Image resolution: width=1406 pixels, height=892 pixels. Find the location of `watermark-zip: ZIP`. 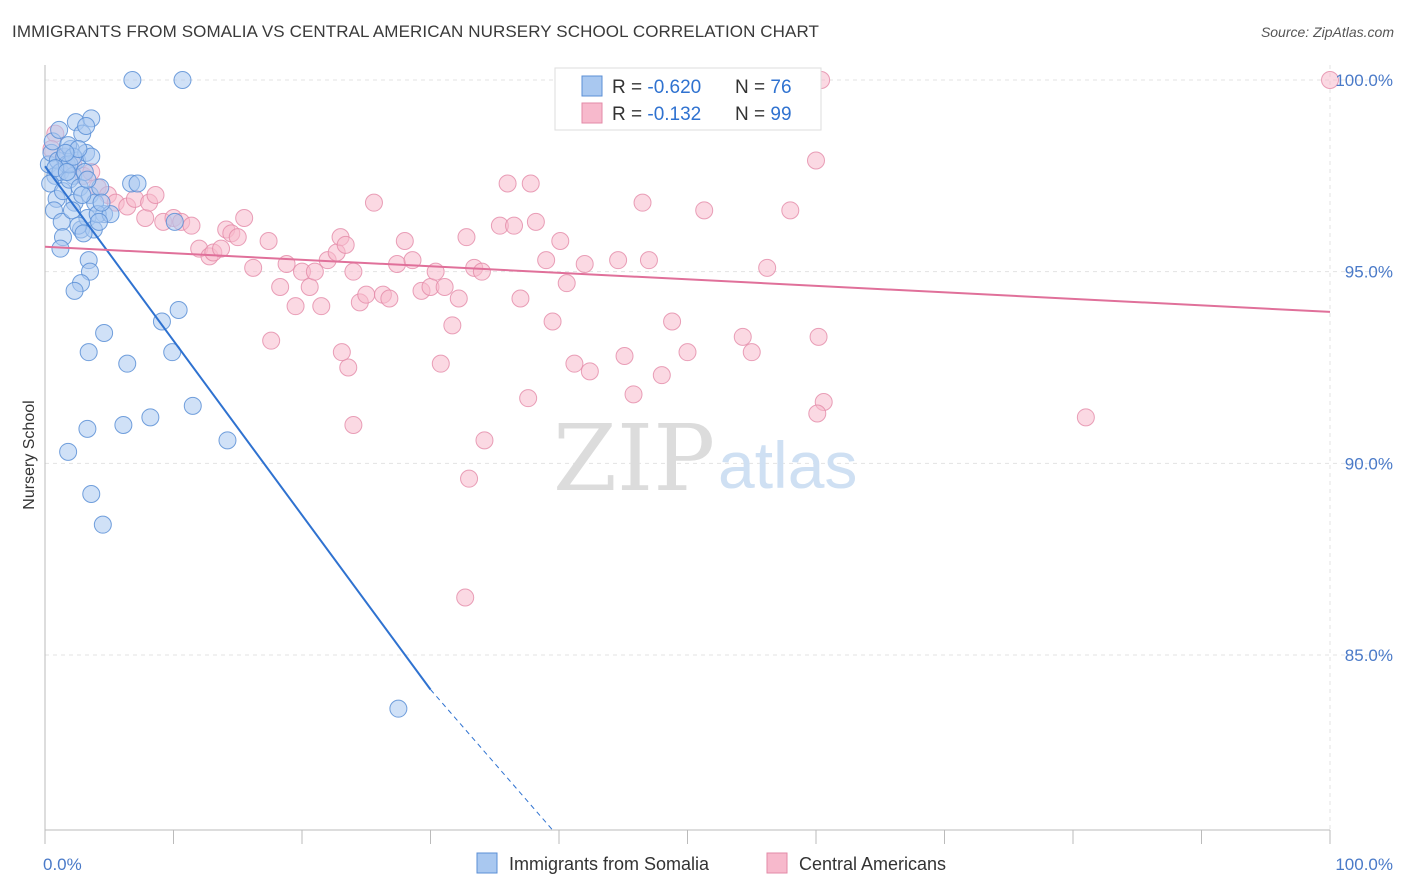

watermark-zip: ZIP is located at coordinates (634, 458).